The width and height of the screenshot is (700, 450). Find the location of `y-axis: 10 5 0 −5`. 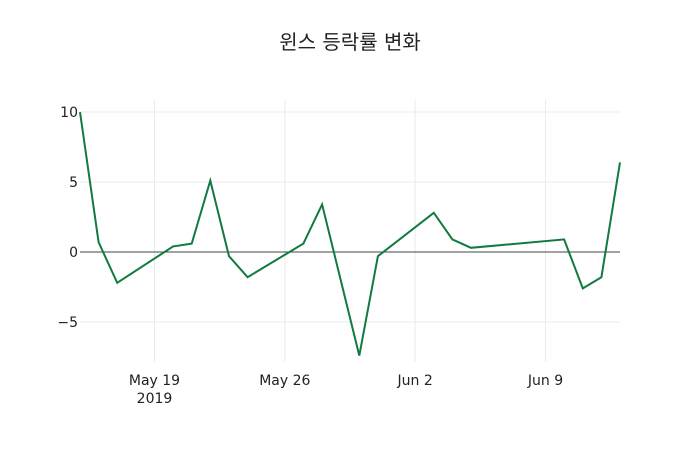

y-axis: 10 5 0 −5 is located at coordinates (67, 218).